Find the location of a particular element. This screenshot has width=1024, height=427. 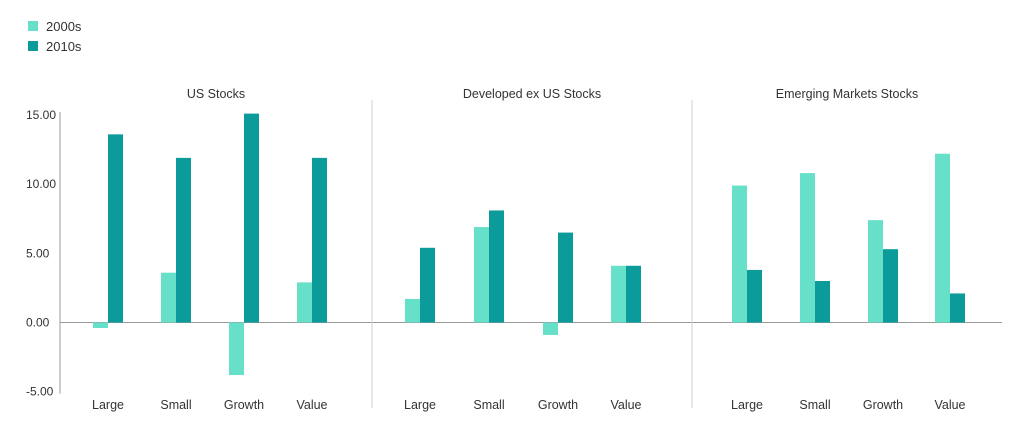

legend-label-2010s: 2010s is located at coordinates (64, 46).